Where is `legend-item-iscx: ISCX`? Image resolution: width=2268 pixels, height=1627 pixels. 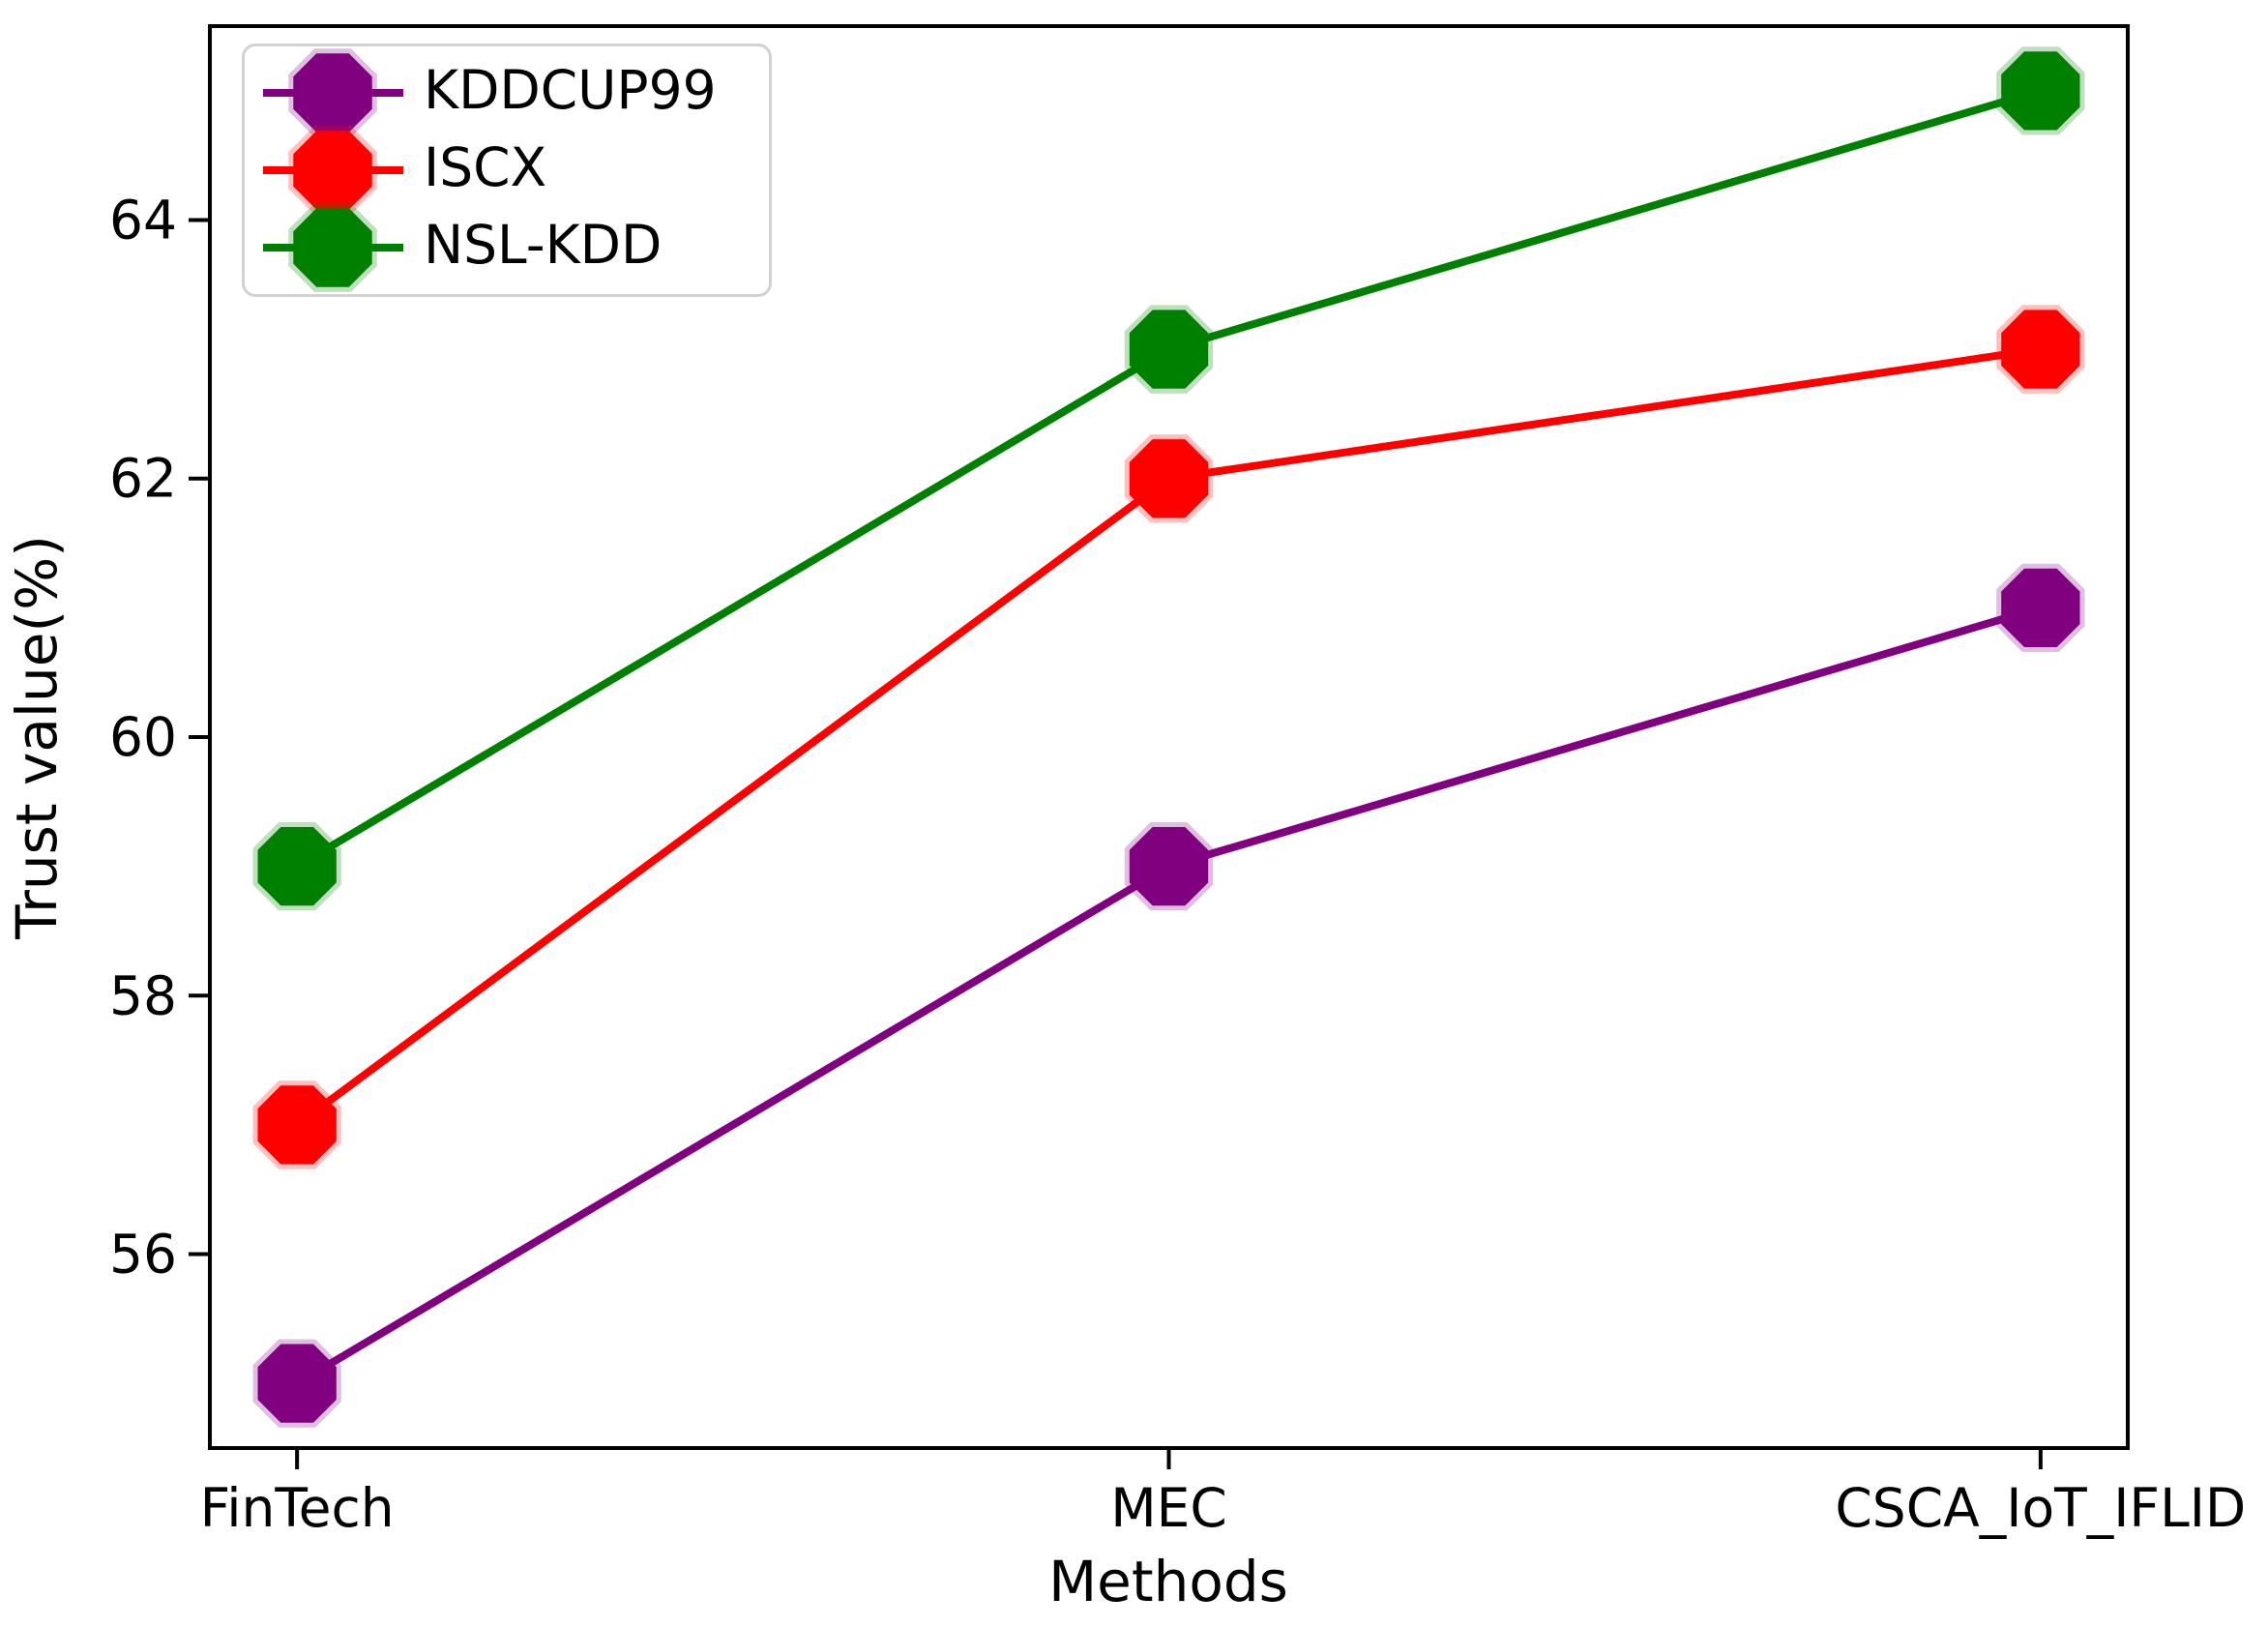 legend-item-iscx: ISCX is located at coordinates (513, 170).